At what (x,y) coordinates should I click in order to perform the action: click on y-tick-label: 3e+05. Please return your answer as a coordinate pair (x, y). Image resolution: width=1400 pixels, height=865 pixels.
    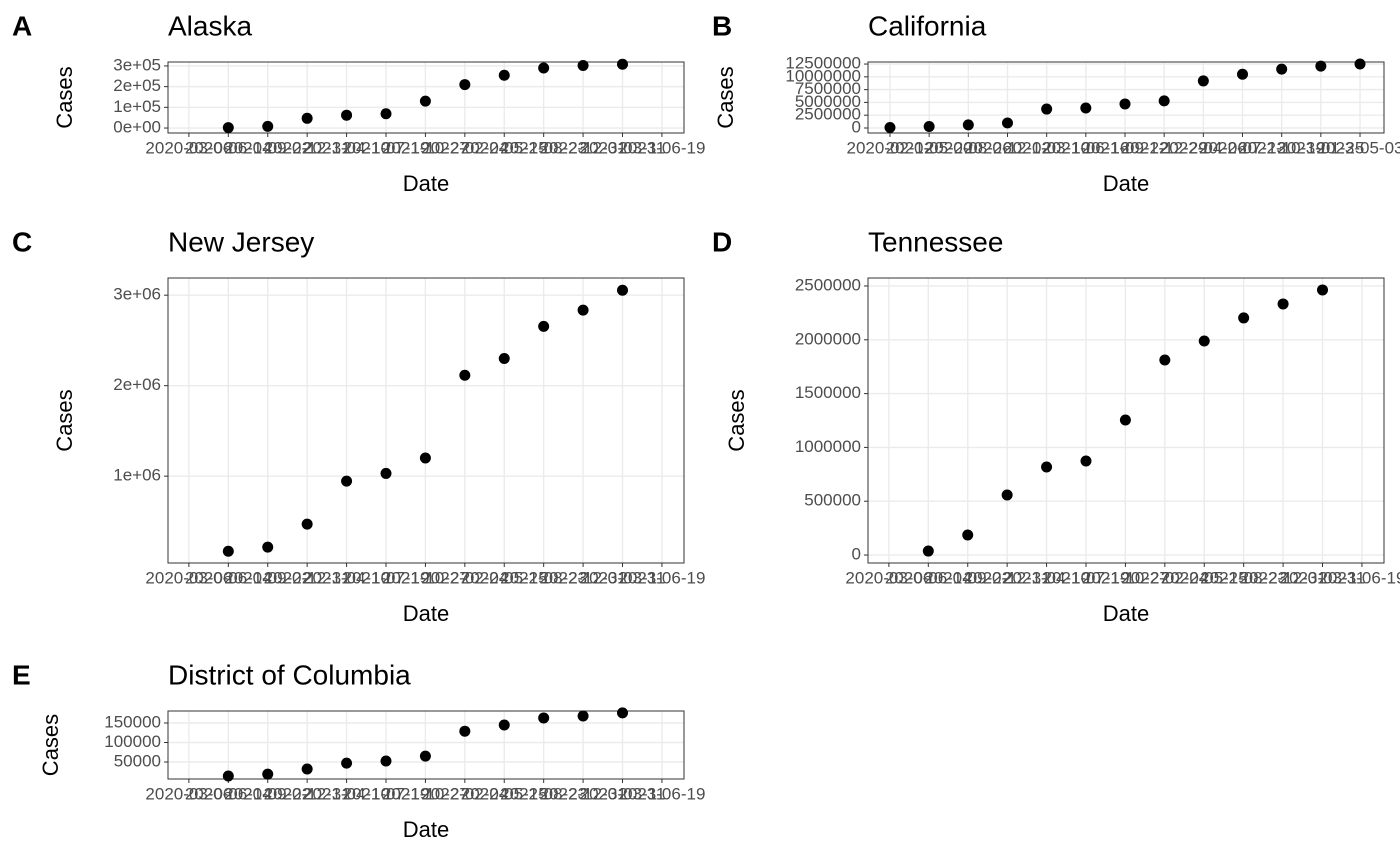
    Looking at the image, I should click on (137, 64).